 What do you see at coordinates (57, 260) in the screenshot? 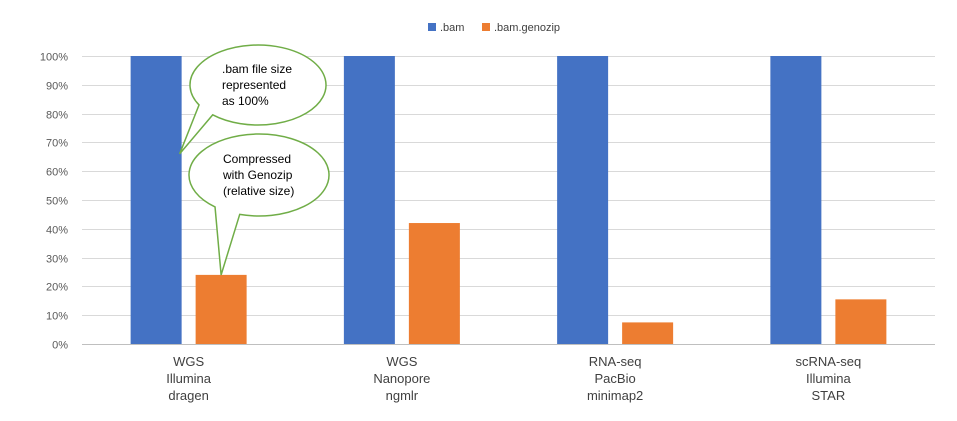
I see `y-tick-label: 30%` at bounding box center [57, 260].